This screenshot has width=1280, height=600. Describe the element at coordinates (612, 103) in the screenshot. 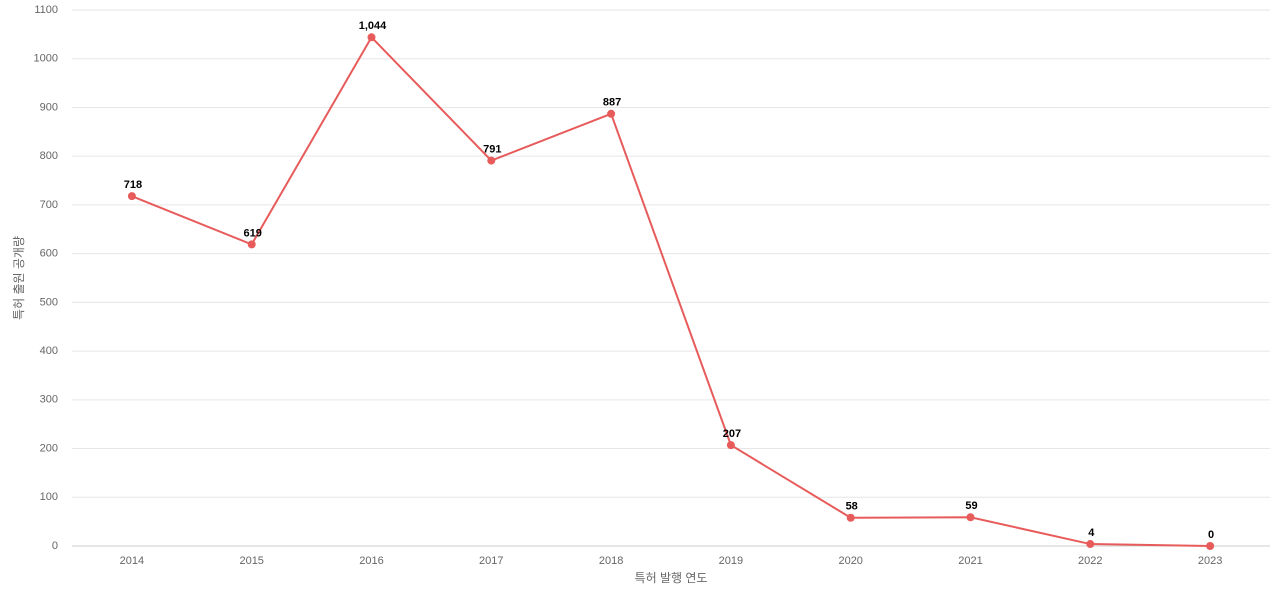

I see `data-label: 887` at that location.